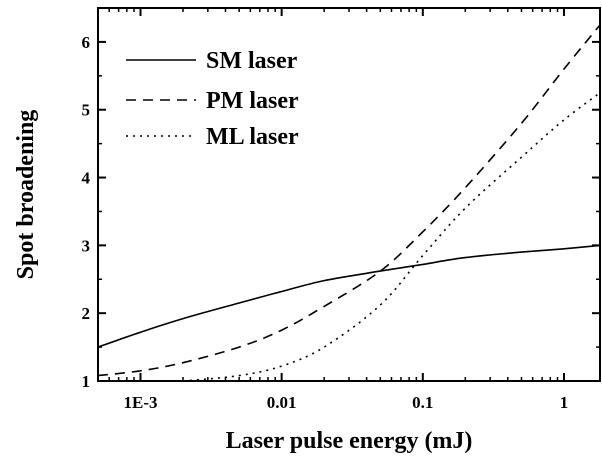 The width and height of the screenshot is (602, 458). What do you see at coordinates (564, 402) in the screenshot?
I see `x-tick-label: 1` at bounding box center [564, 402].